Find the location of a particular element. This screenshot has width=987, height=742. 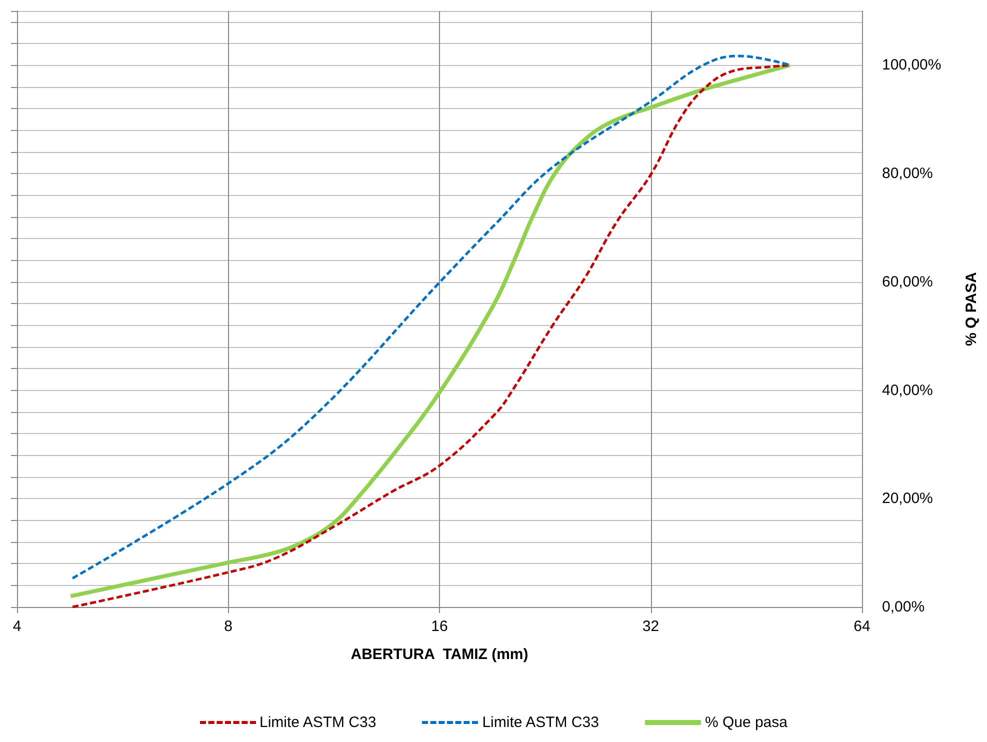

x-tick-label: 4 is located at coordinates (17, 626).